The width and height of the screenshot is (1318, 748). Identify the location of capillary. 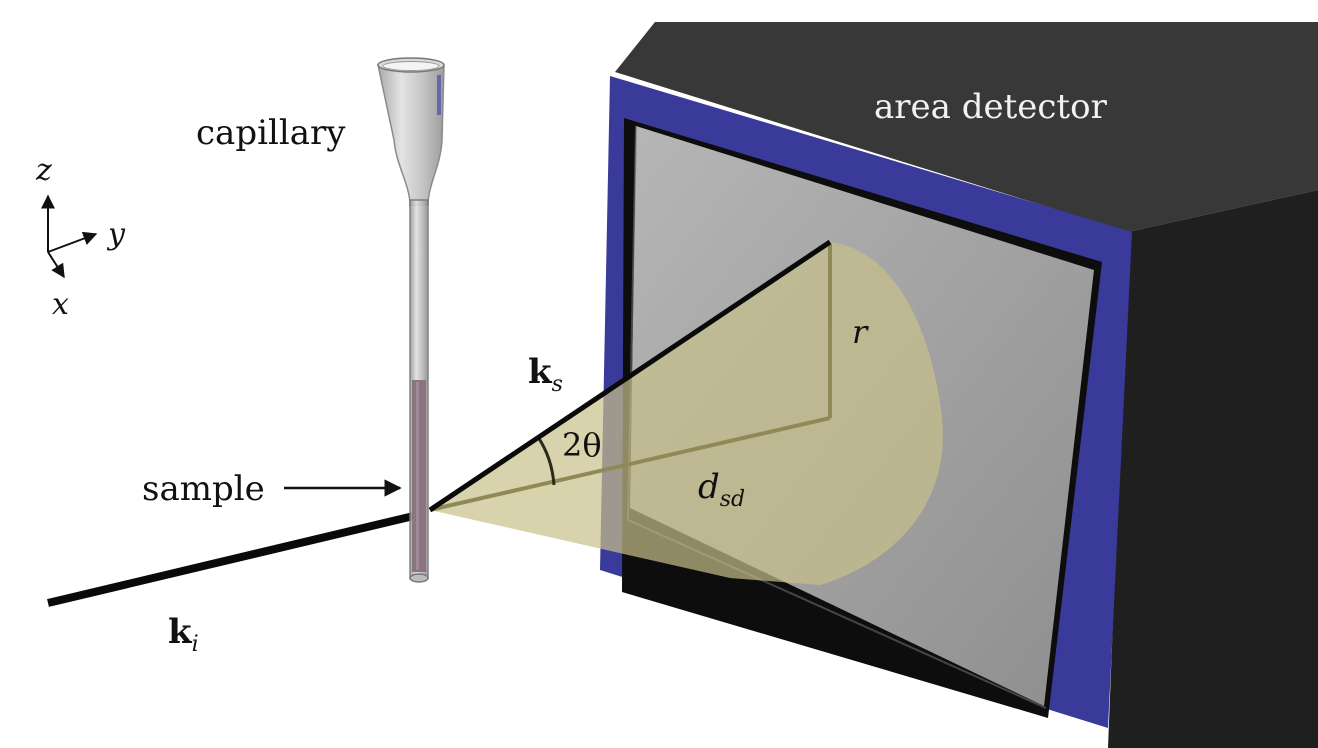
(411, 320).